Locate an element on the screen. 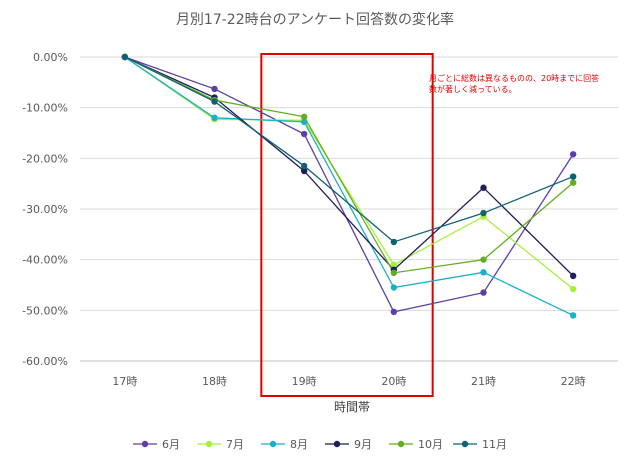  legend-label: 7月 is located at coordinates (235, 444).